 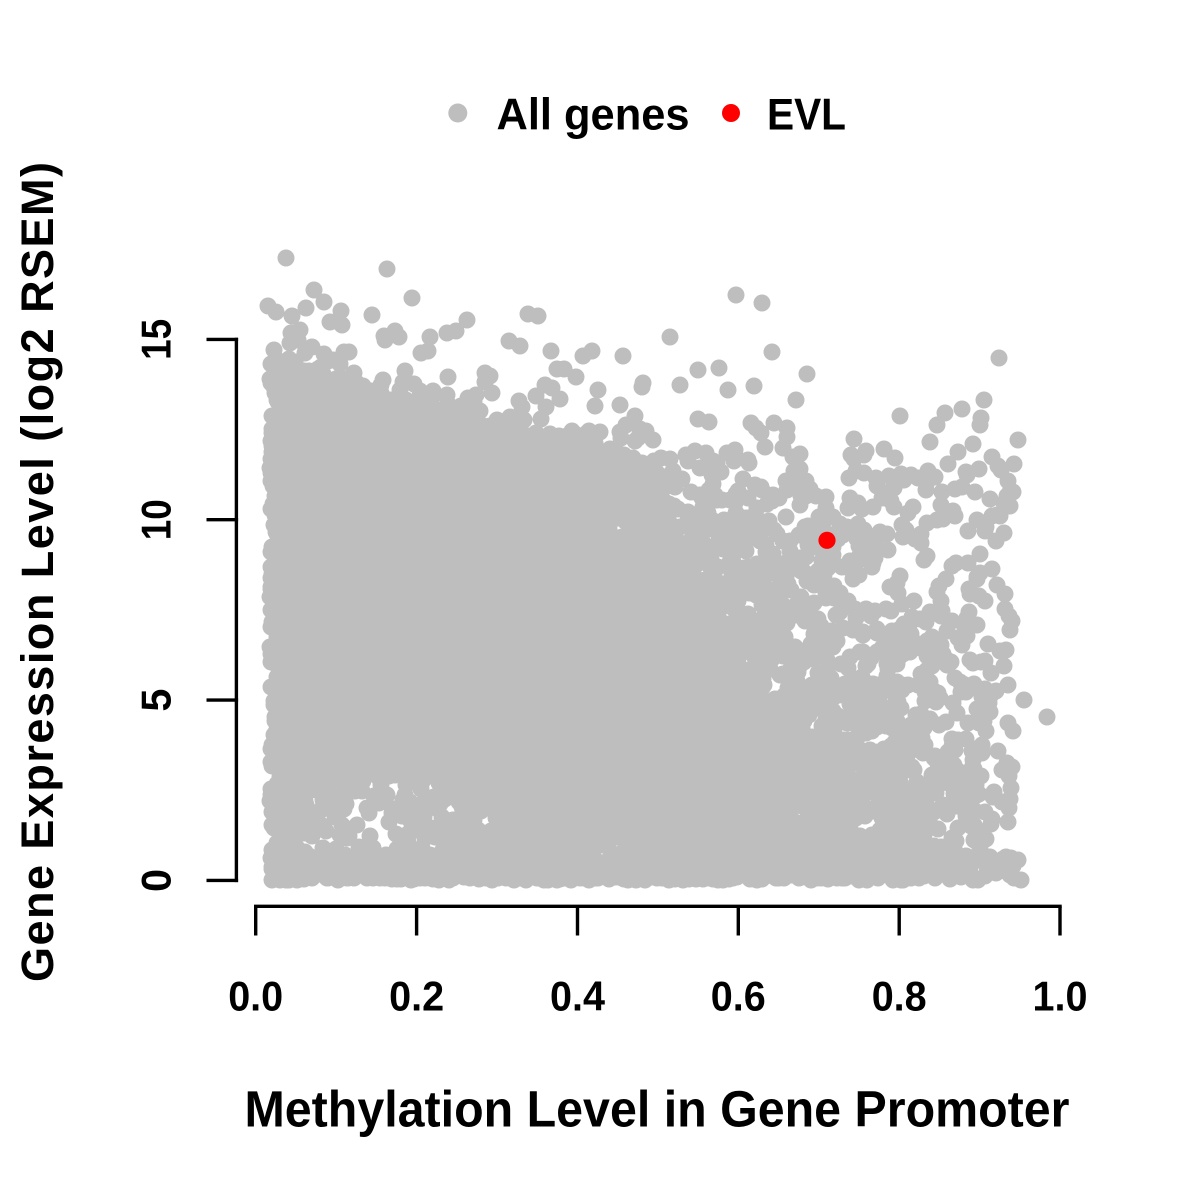 I want to click on svg-text:Gene Expression Level (log2 RS: Gene Expression Level (log2 RSEM), so click(x=37, y=572).